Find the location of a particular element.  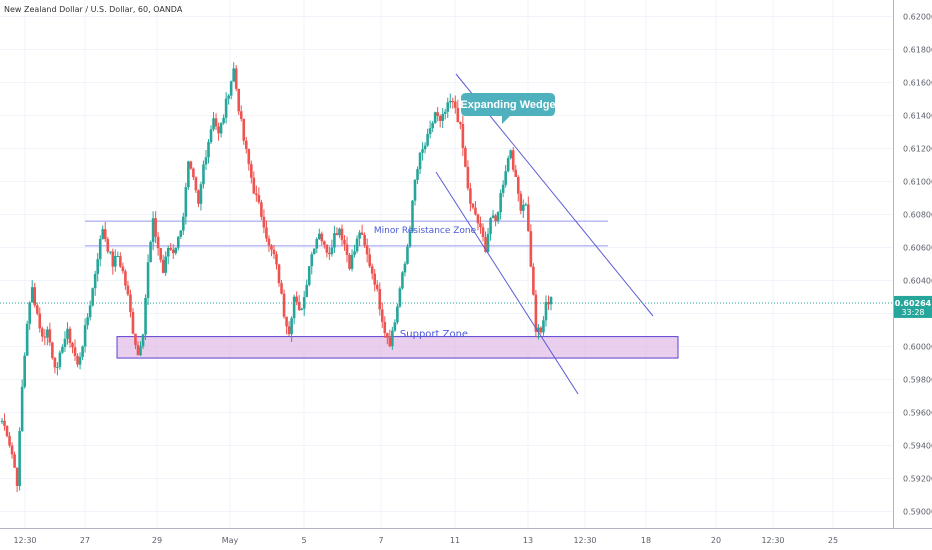

support-zone-label: Support Zone is located at coordinates (434, 334).